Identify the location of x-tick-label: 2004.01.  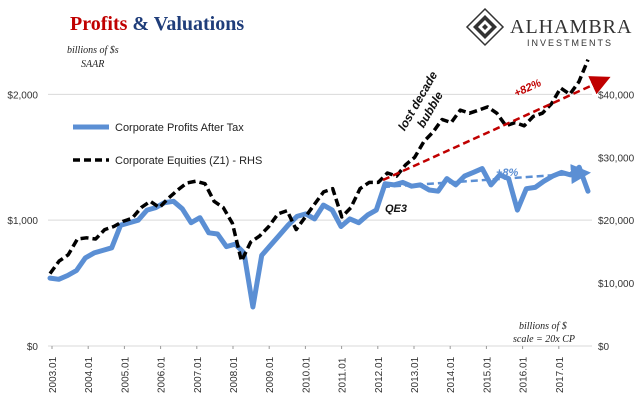
(89, 374).